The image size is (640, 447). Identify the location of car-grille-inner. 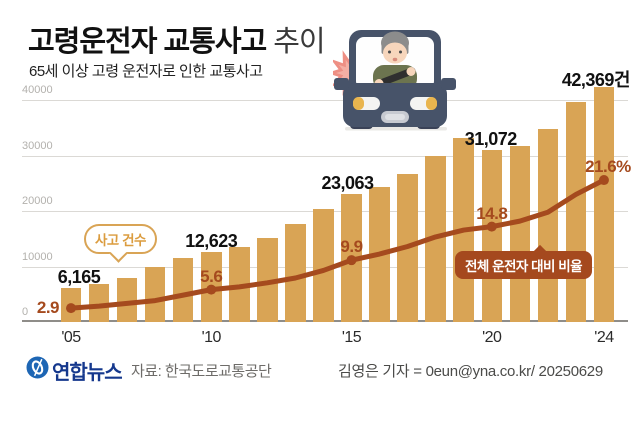
(395, 117).